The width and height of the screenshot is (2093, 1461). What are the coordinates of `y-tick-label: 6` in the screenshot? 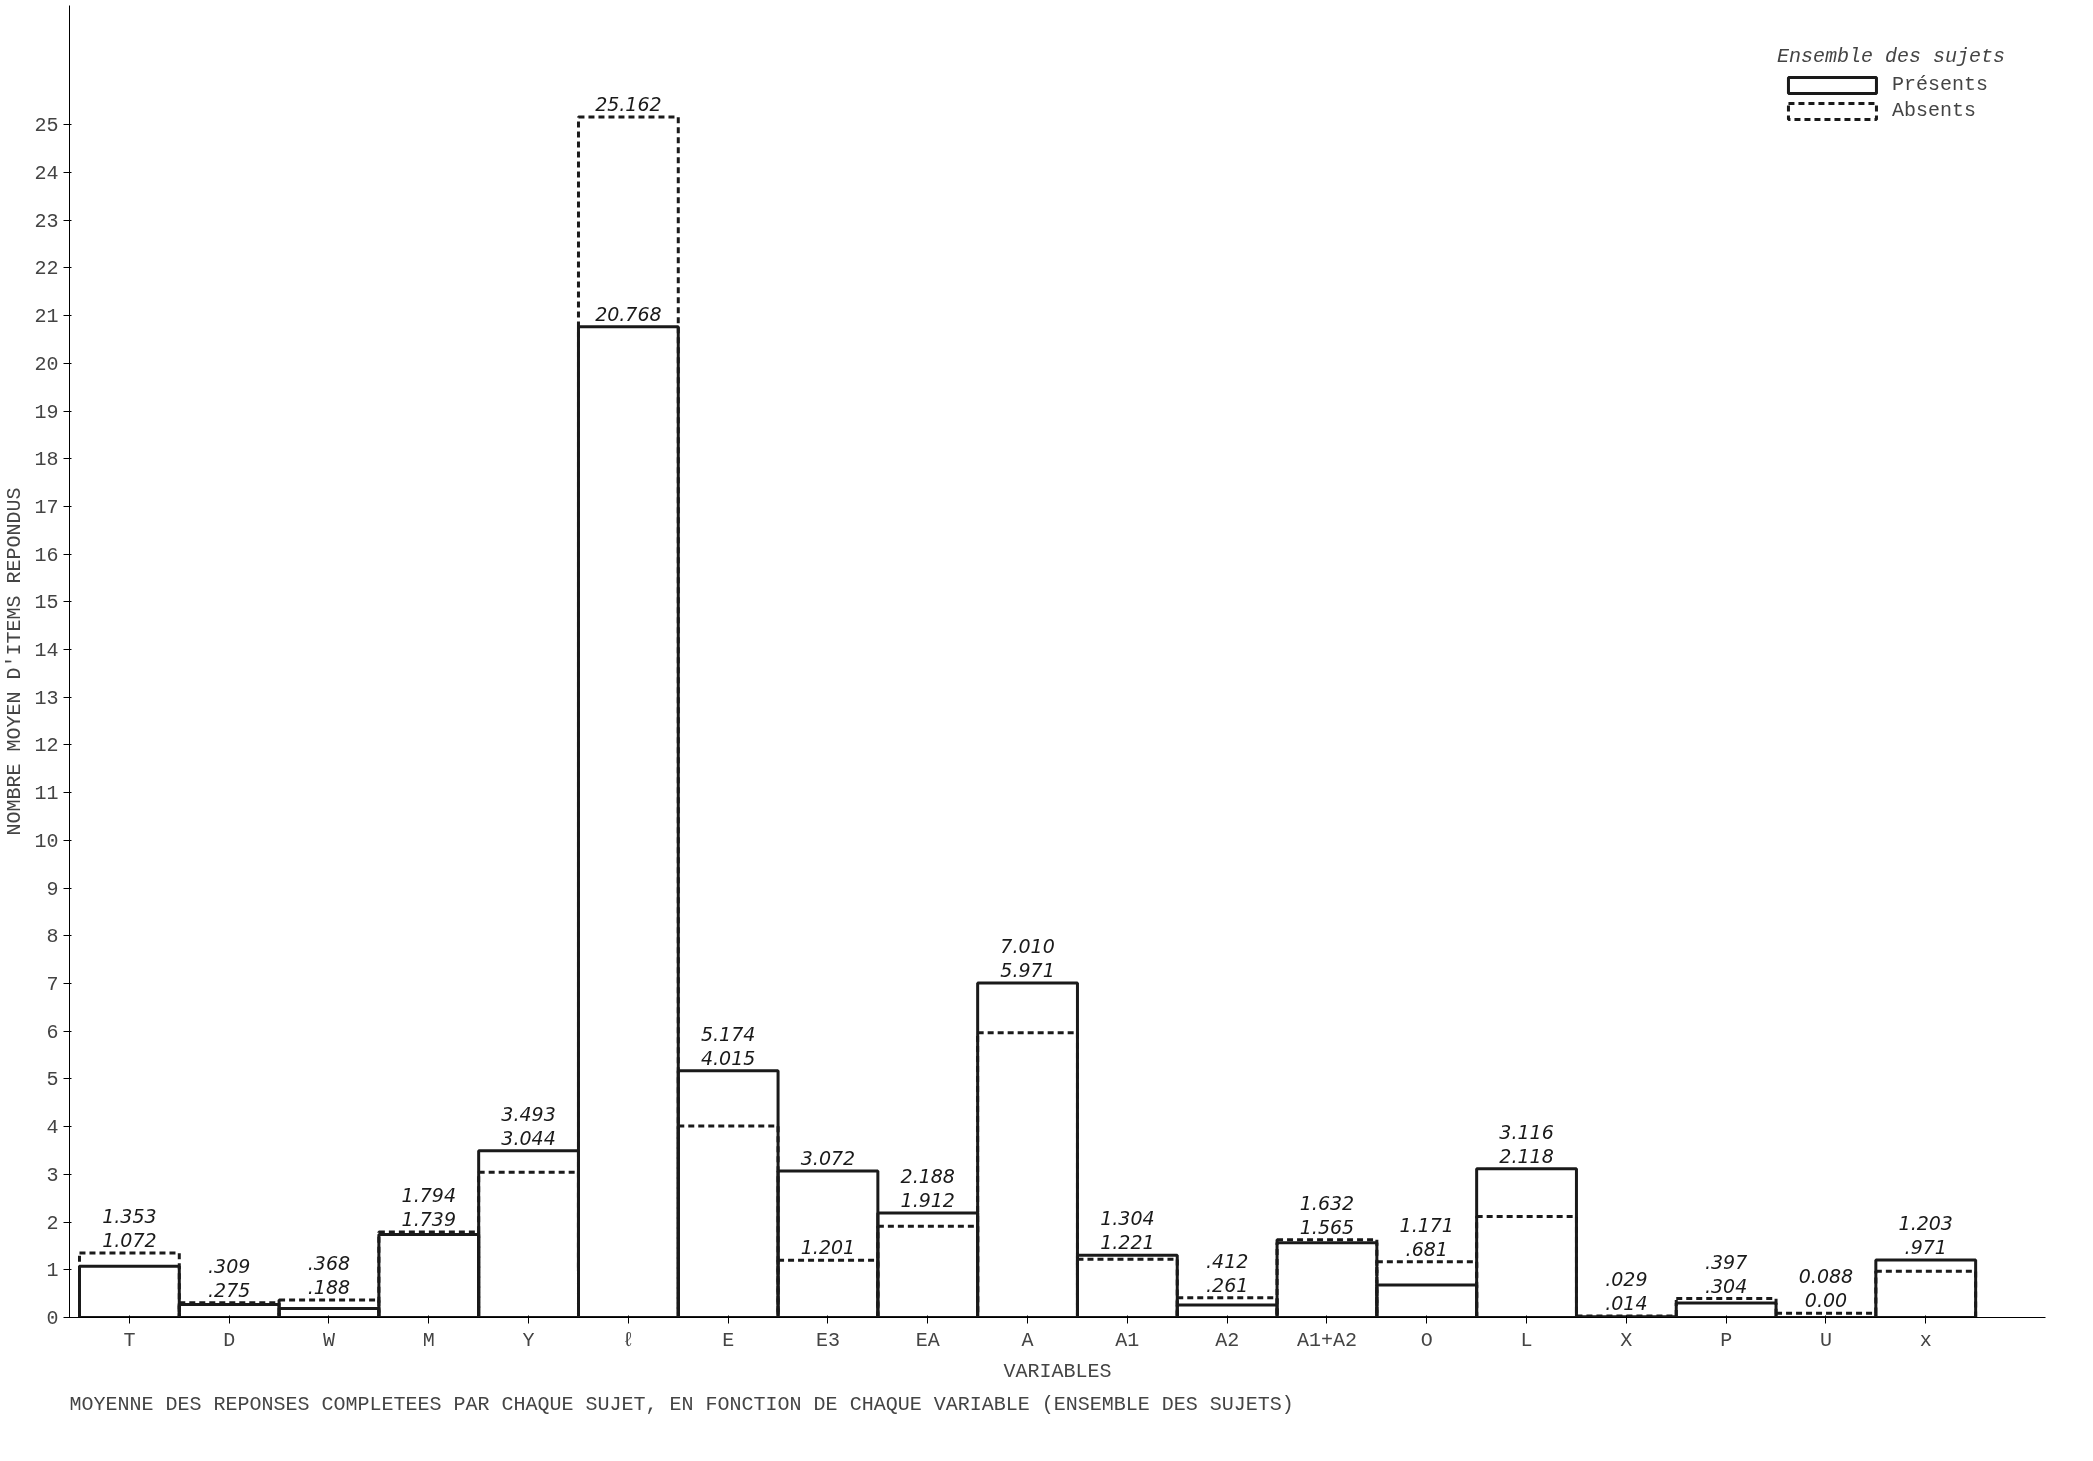 It's located at (52, 1032).